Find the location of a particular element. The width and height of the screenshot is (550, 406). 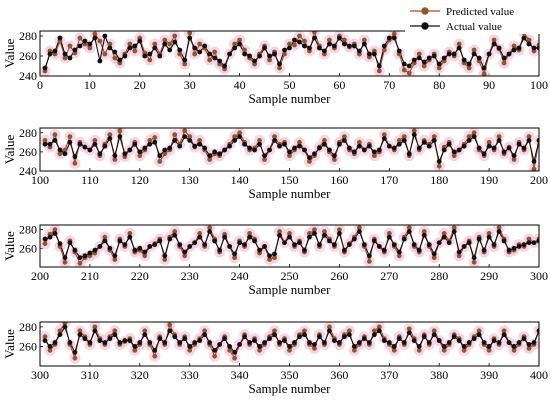

y-tick-label: 260 is located at coordinates (28, 56).